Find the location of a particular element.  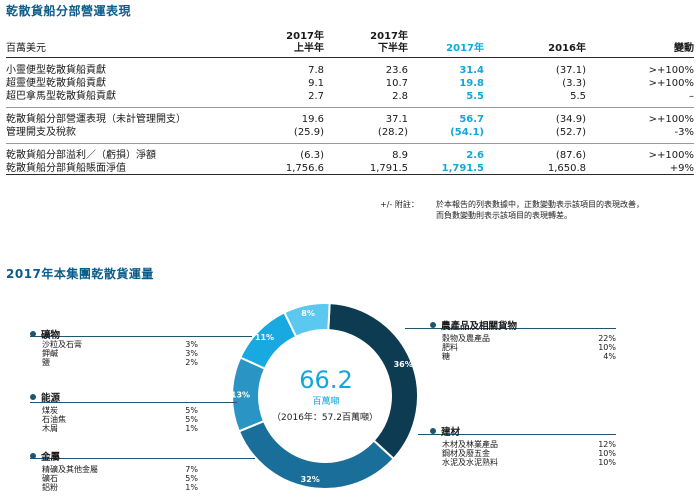

legend-item: 糖 4% is located at coordinates (529, 356).